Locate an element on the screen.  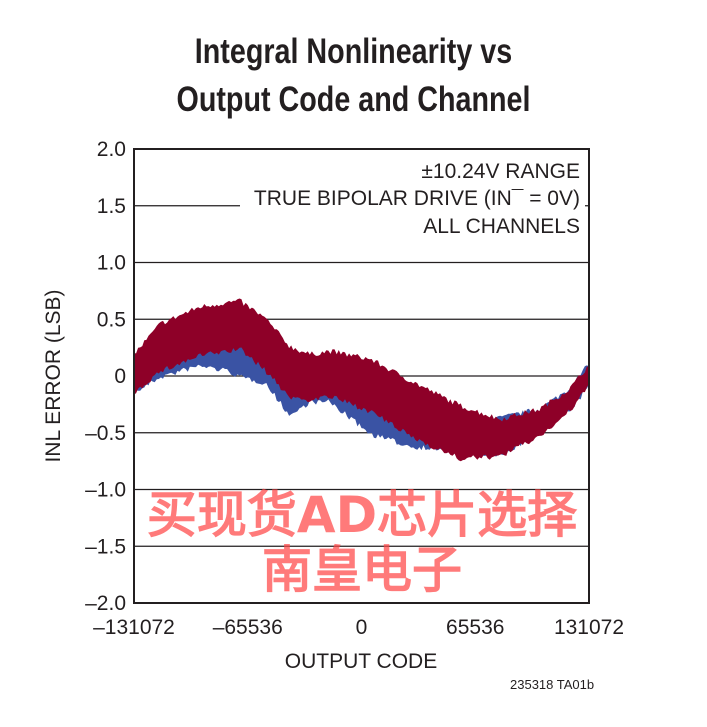
watermark: 买现货AD芯片选择南皇电子 is located at coordinates (362, 542).